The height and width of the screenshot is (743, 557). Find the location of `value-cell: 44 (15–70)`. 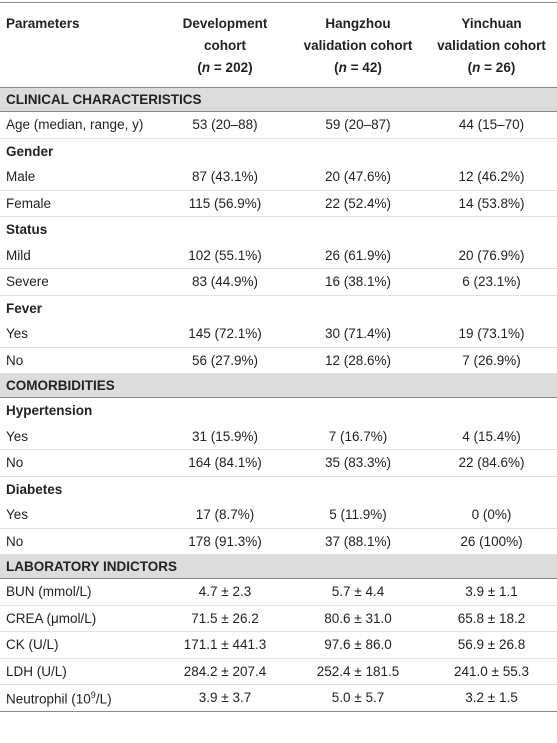

value-cell: 44 (15–70) is located at coordinates (491, 125).